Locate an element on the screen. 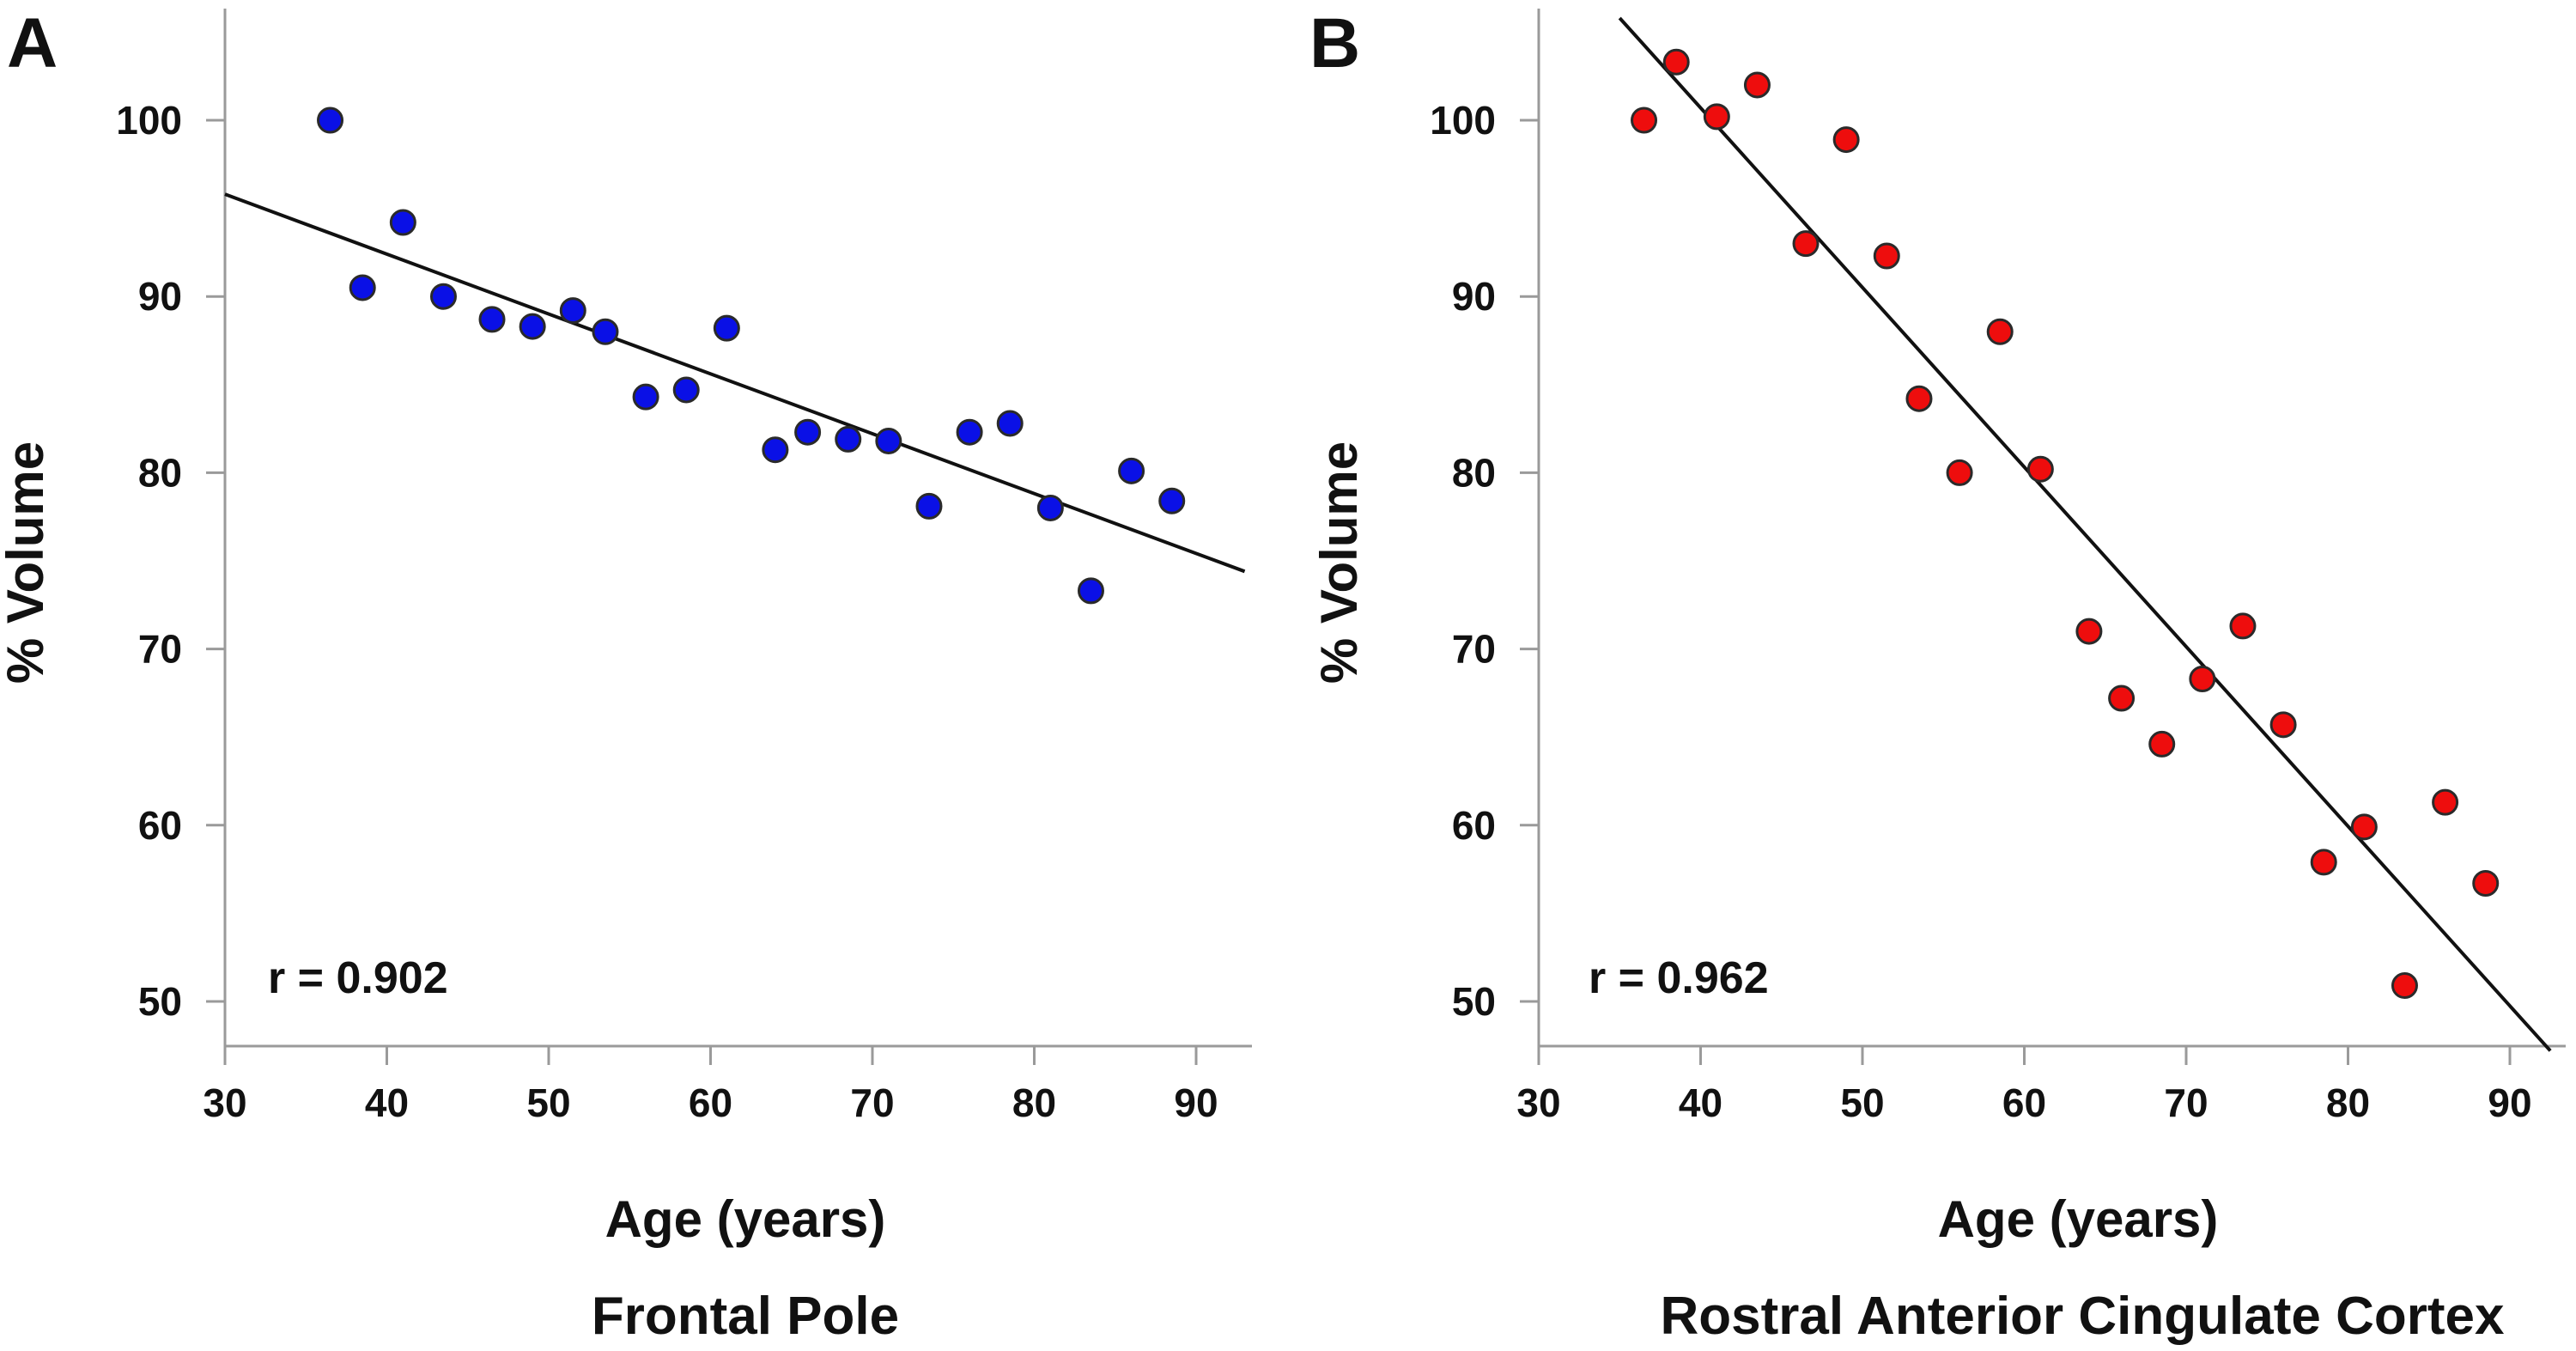  correlation-annotation: r = 0.962 is located at coordinates (1679, 978).